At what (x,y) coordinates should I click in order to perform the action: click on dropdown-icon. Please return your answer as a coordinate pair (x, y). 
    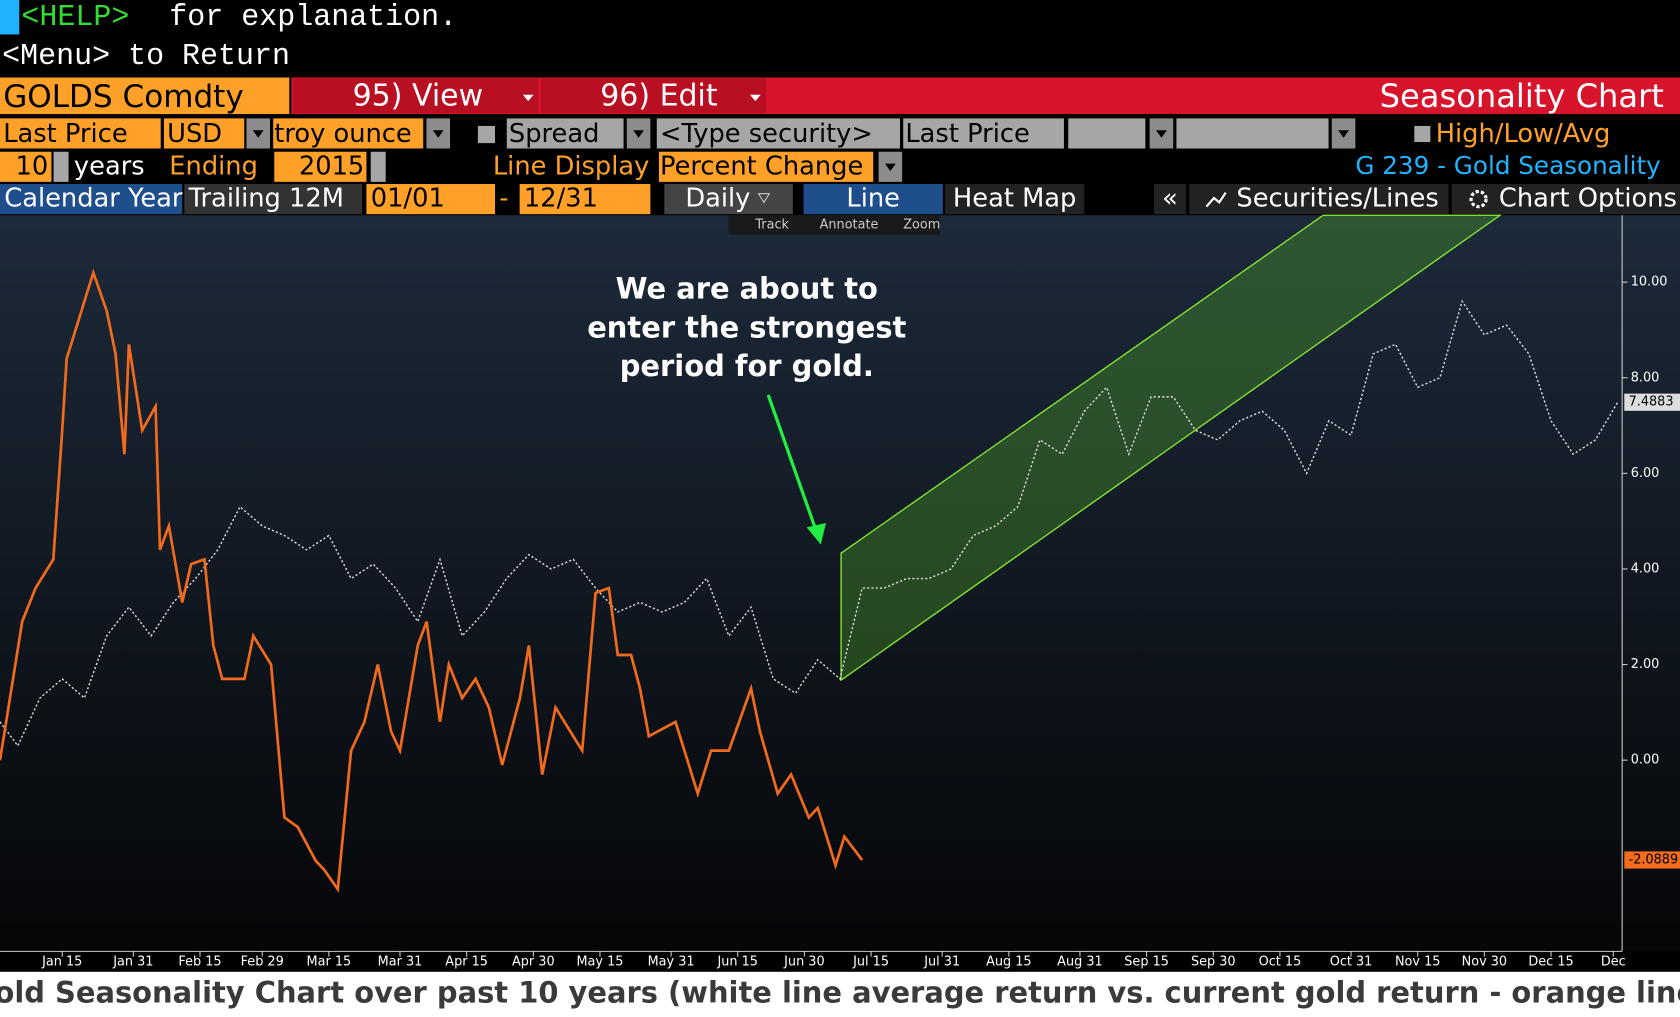
    Looking at the image, I should click on (764, 198).